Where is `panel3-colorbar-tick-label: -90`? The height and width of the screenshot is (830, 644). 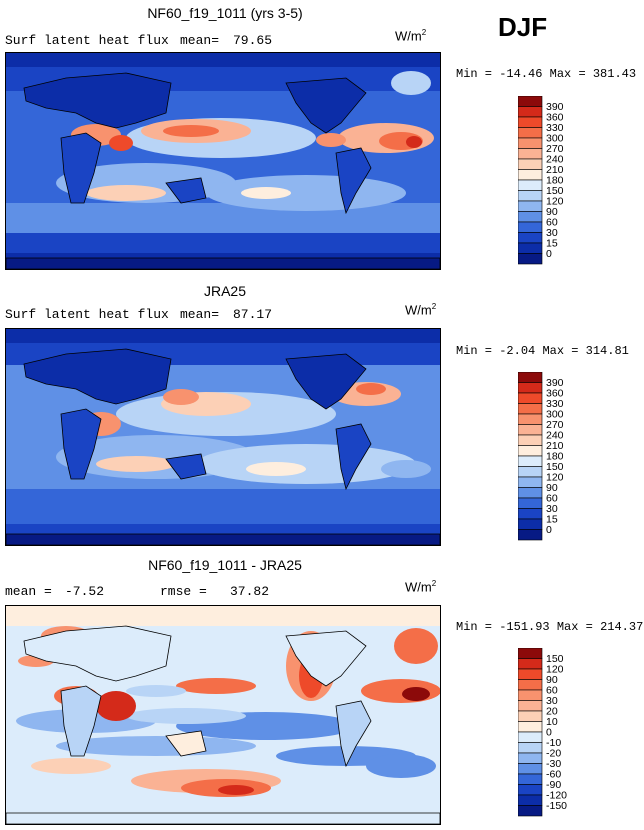 panel3-colorbar-tick-label: -90 is located at coordinates (553, 785).